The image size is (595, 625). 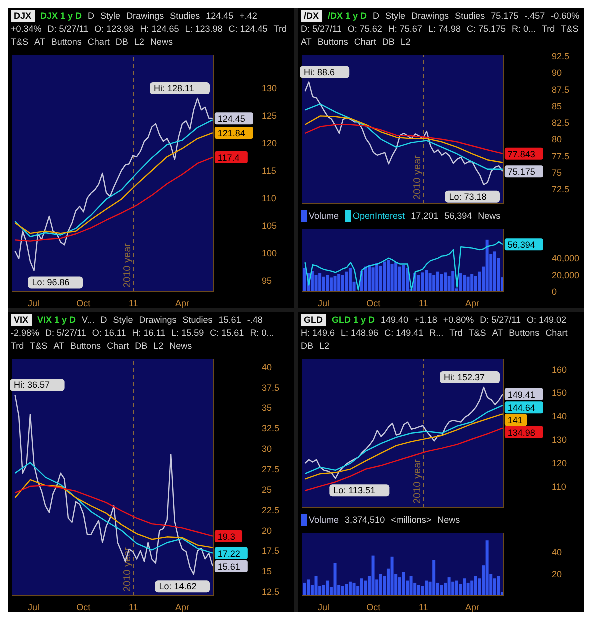 I want to click on y-tick-label: 40,000, so click(x=566, y=259).